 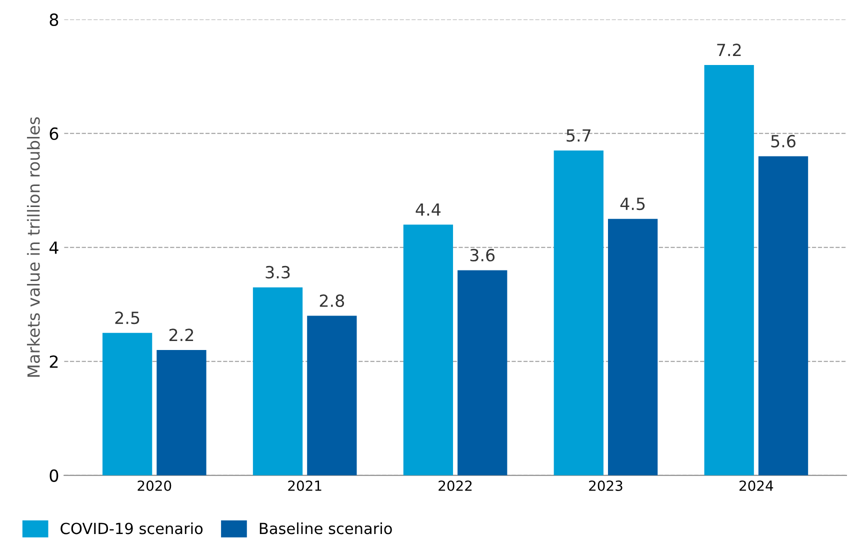 What do you see at coordinates (181, 334) in the screenshot?
I see `data-label: 2.2` at bounding box center [181, 334].